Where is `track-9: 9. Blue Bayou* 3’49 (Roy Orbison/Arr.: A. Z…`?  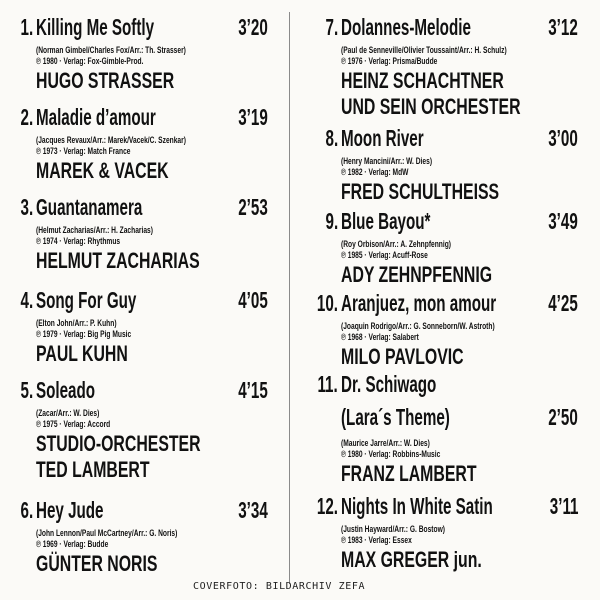
track-9: 9. Blue Bayou* 3’49 (Roy Orbison/Arr.: A. Z… is located at coordinates (451, 247).